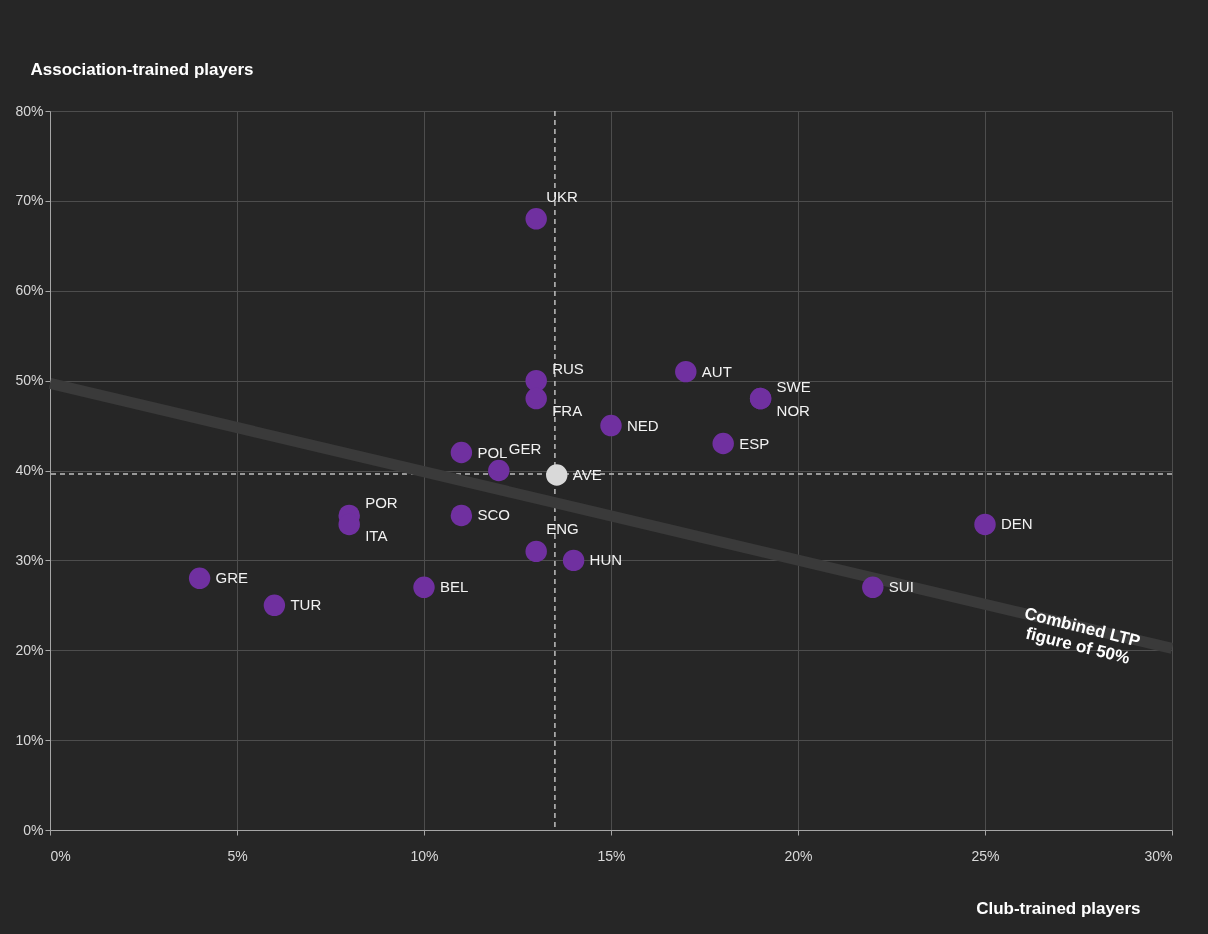  Describe the element at coordinates (1017, 524) in the screenshot. I see `series-label: DEN` at that location.